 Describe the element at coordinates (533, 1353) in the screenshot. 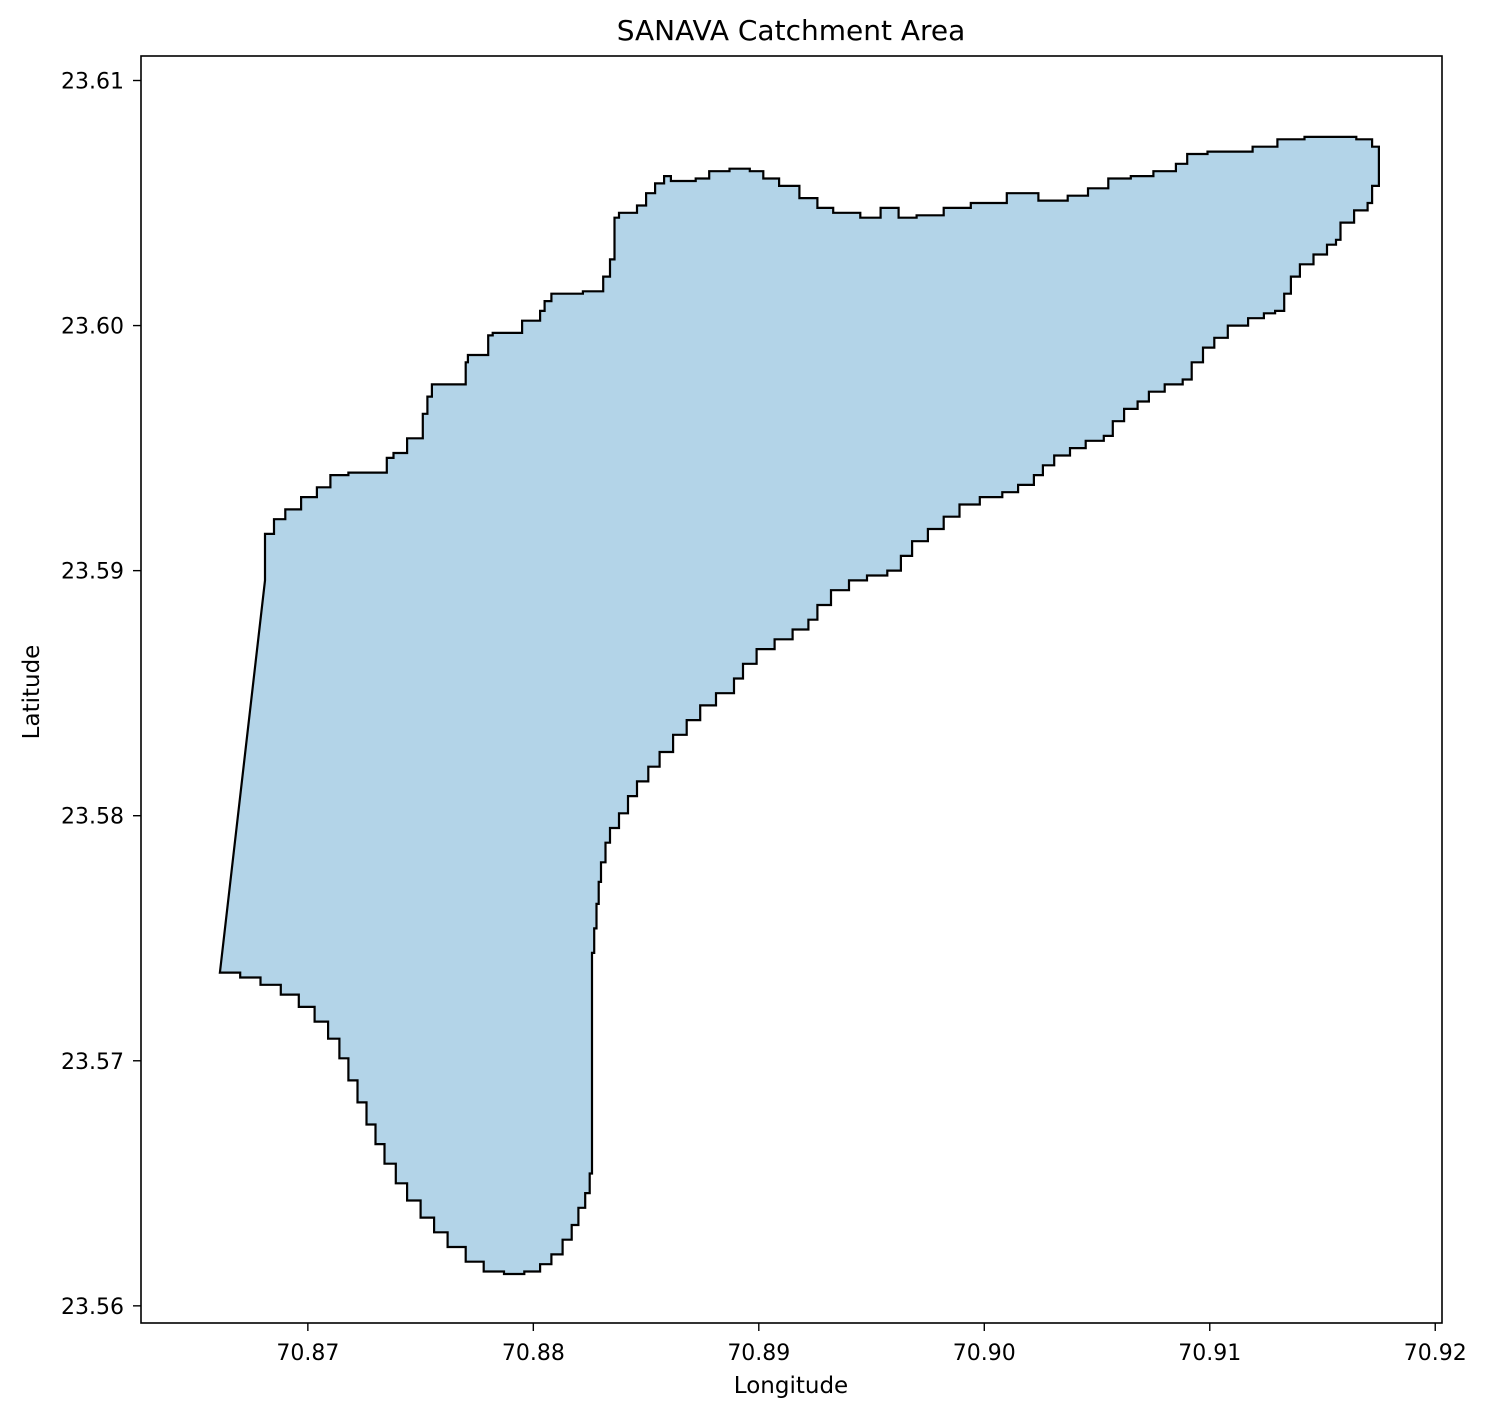

I see `x-tick-label: 70.88` at that location.